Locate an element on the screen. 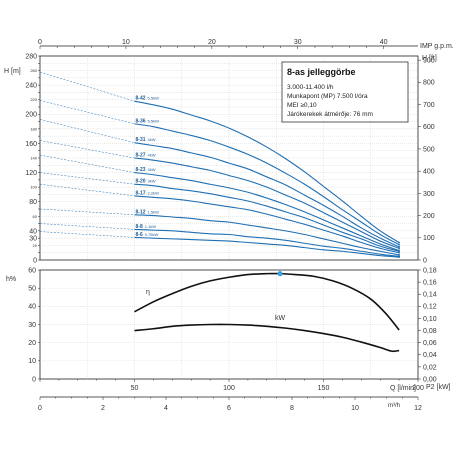 Image resolution: width=456 pixels, height=456 pixels. eff-right-tick-label: 0,14 is located at coordinates (430, 295).